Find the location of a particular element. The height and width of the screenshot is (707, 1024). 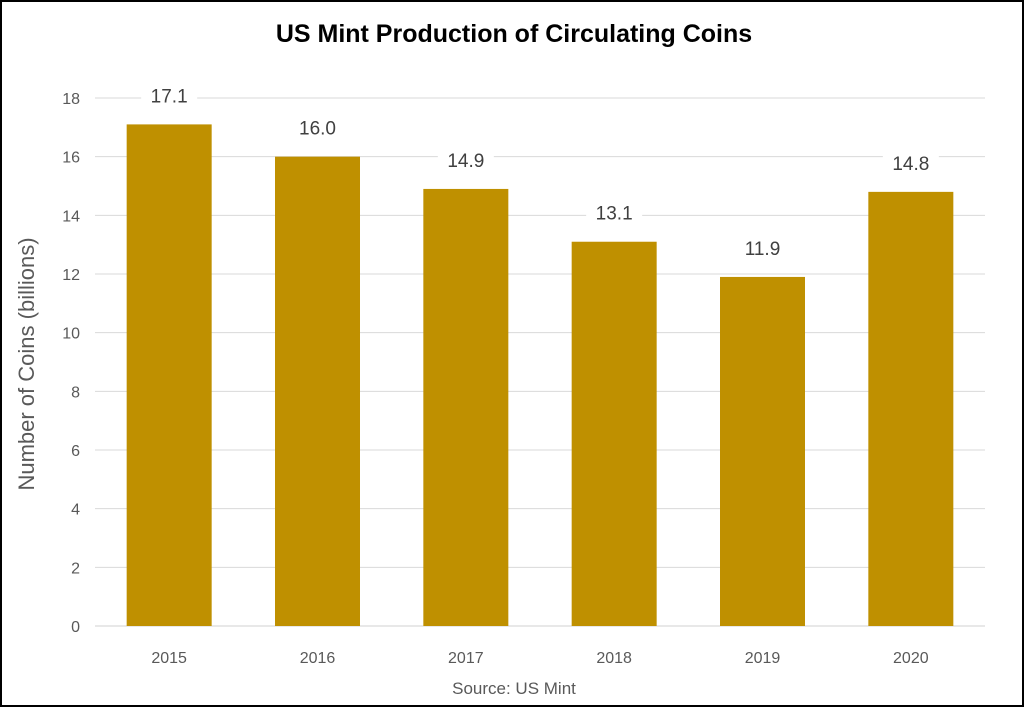

bar-2019 is located at coordinates (762, 451).